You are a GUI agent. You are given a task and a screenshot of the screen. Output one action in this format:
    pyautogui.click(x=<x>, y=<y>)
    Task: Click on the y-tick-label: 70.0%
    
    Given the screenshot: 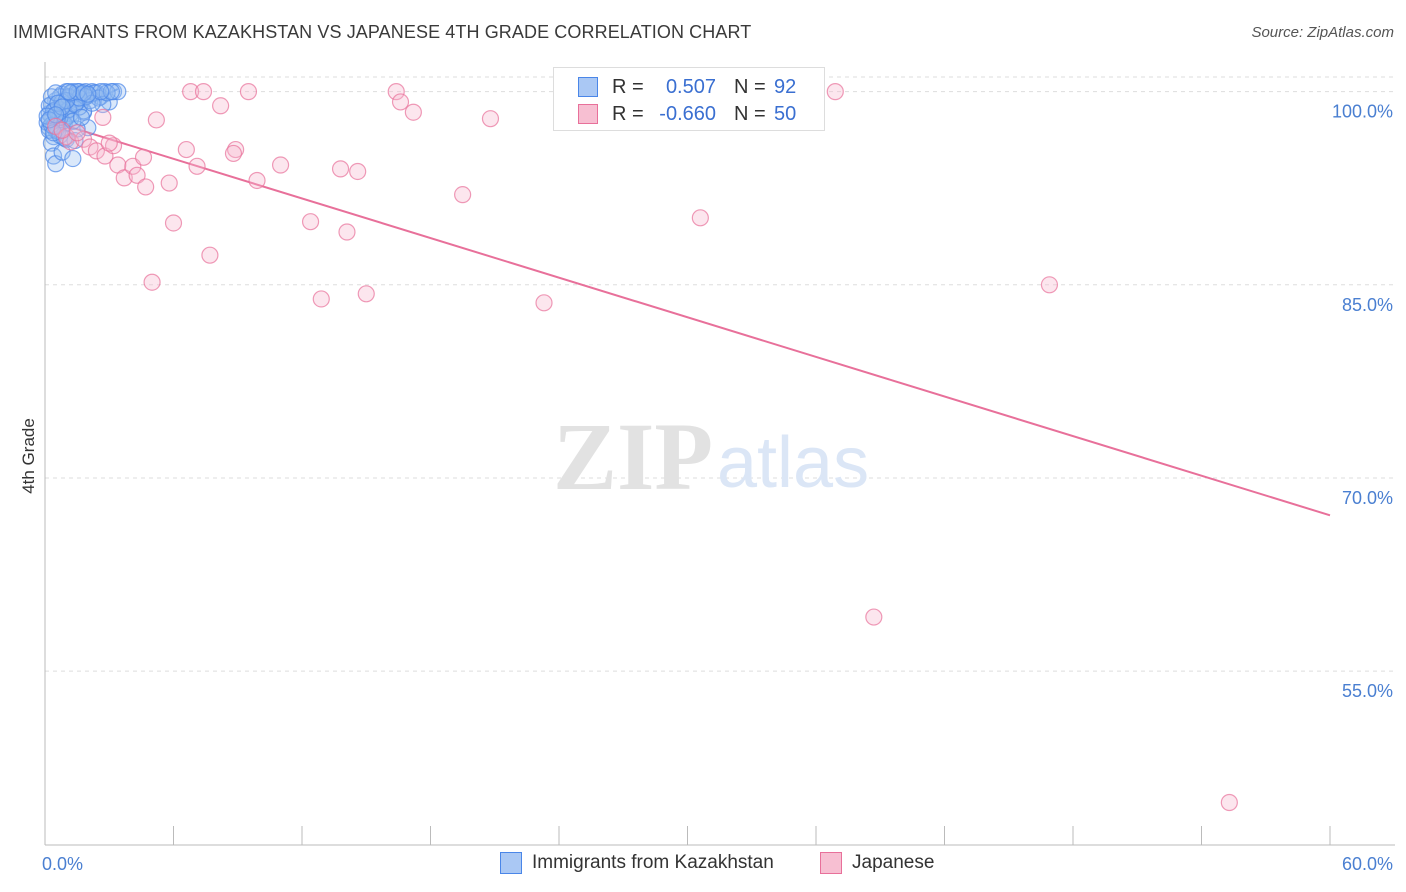 What is the action you would take?
    pyautogui.click(x=1367, y=498)
    